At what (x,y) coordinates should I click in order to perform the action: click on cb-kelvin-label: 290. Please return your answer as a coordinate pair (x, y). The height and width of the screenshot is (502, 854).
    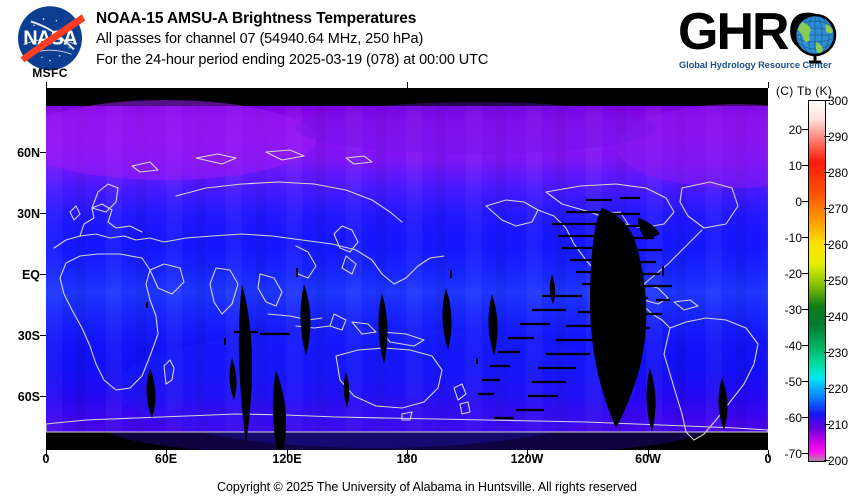
    Looking at the image, I should click on (838, 137).